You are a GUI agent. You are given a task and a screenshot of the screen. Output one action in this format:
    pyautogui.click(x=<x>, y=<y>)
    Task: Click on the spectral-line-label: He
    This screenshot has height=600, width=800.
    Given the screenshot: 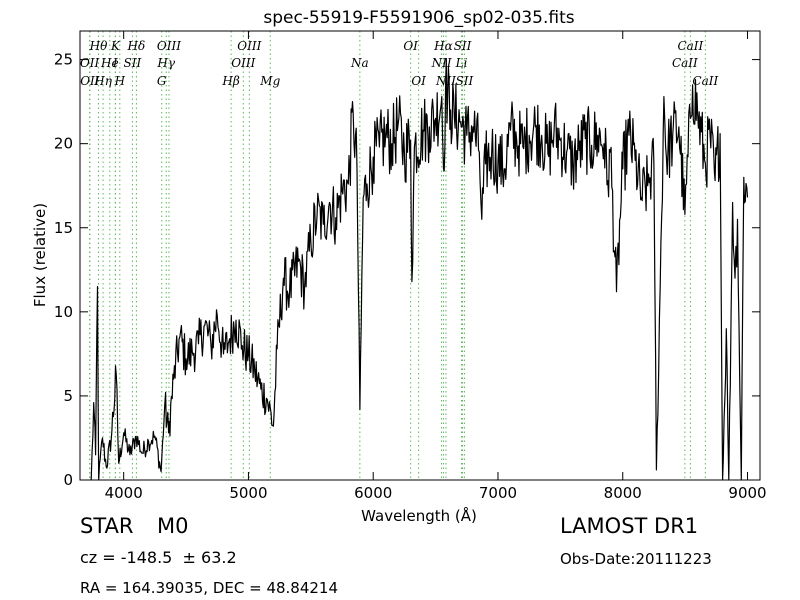 What is the action you would take?
    pyautogui.click(x=109, y=63)
    